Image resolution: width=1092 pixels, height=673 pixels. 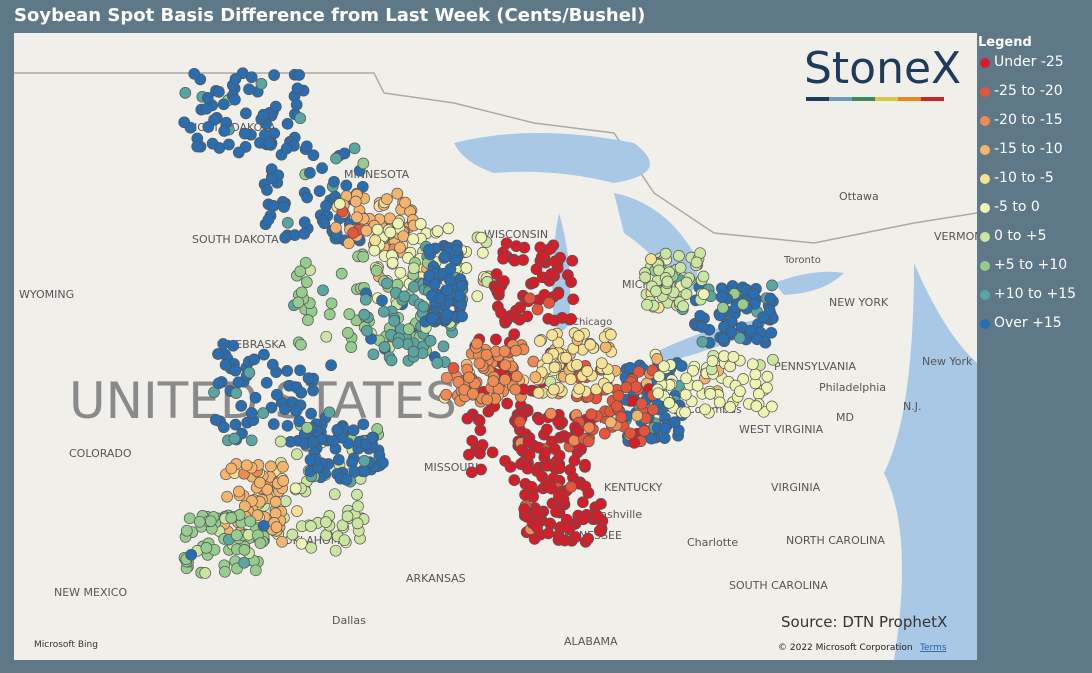 I want to click on legend-label: Over +15, so click(x=1028, y=323).